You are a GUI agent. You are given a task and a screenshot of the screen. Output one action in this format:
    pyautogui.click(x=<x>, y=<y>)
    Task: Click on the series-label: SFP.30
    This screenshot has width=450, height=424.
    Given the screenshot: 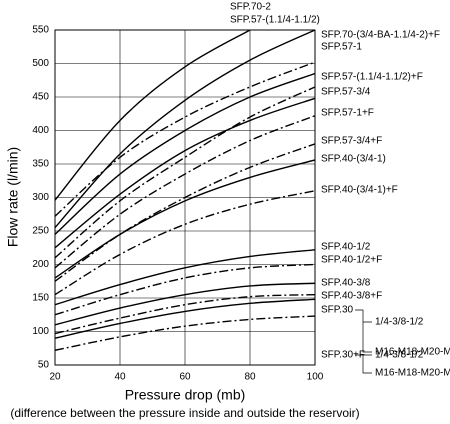 What is the action you would take?
    pyautogui.click(x=337, y=310)
    